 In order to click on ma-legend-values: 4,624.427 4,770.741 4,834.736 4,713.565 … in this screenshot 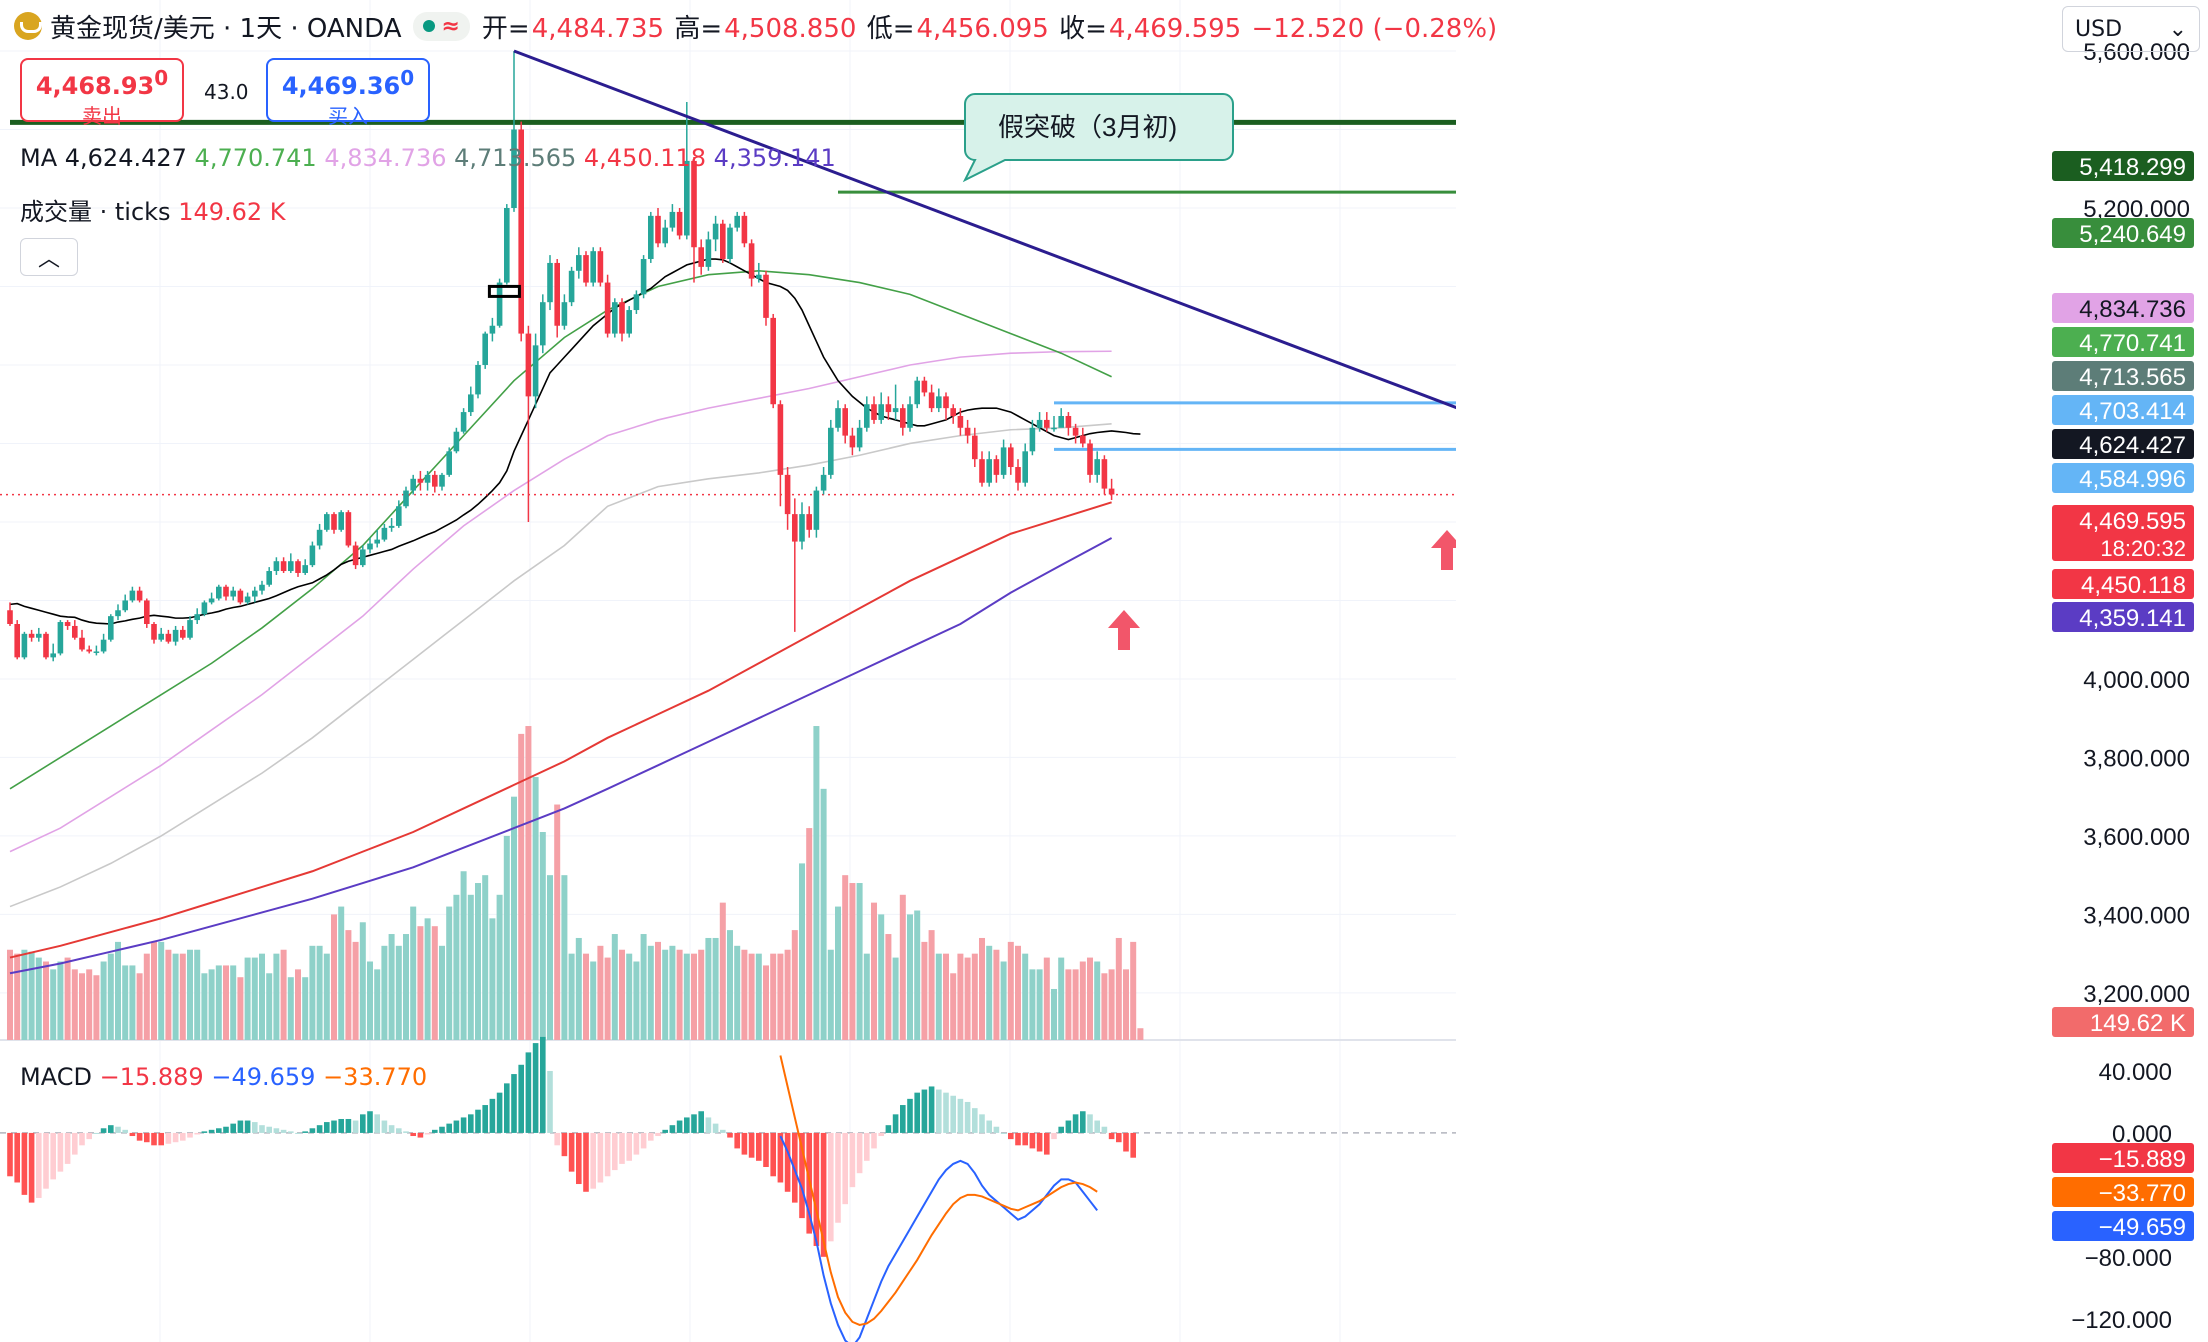, I will do `click(450, 158)`.